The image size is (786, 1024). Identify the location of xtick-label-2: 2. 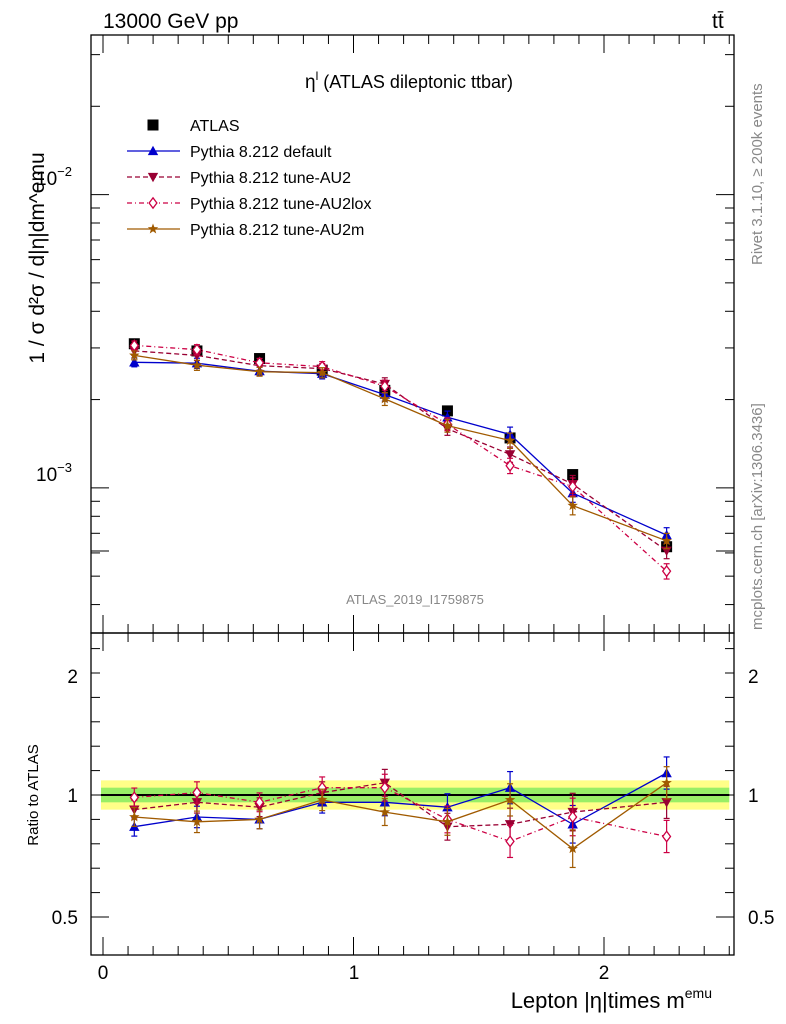
(604, 973).